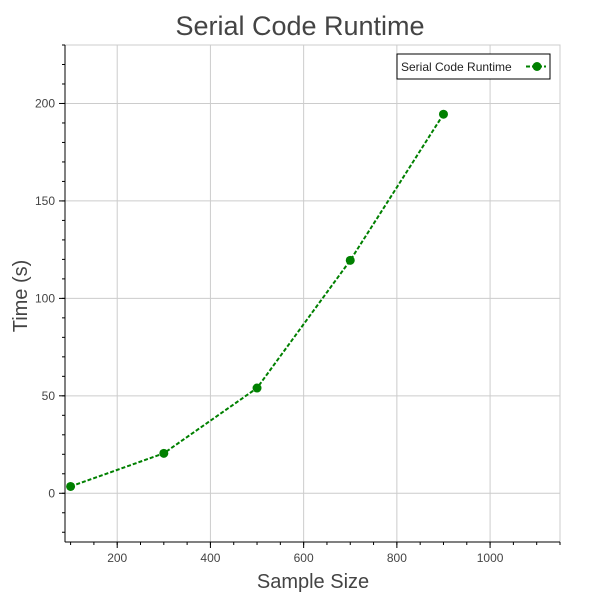 The height and width of the screenshot is (600, 600). What do you see at coordinates (49, 396) in the screenshot?
I see `y-tick-label: 50` at bounding box center [49, 396].